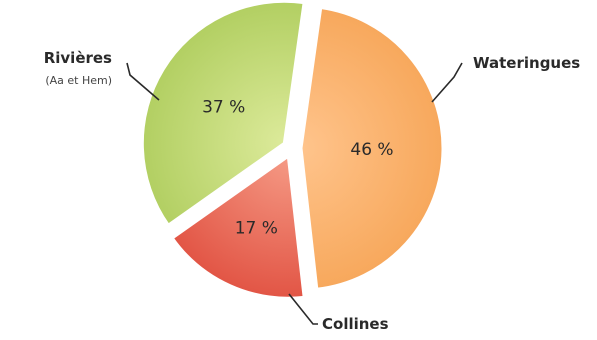  What do you see at coordinates (526, 63) in the screenshot?
I see `category-label-wateringues: Wateringues` at bounding box center [526, 63].